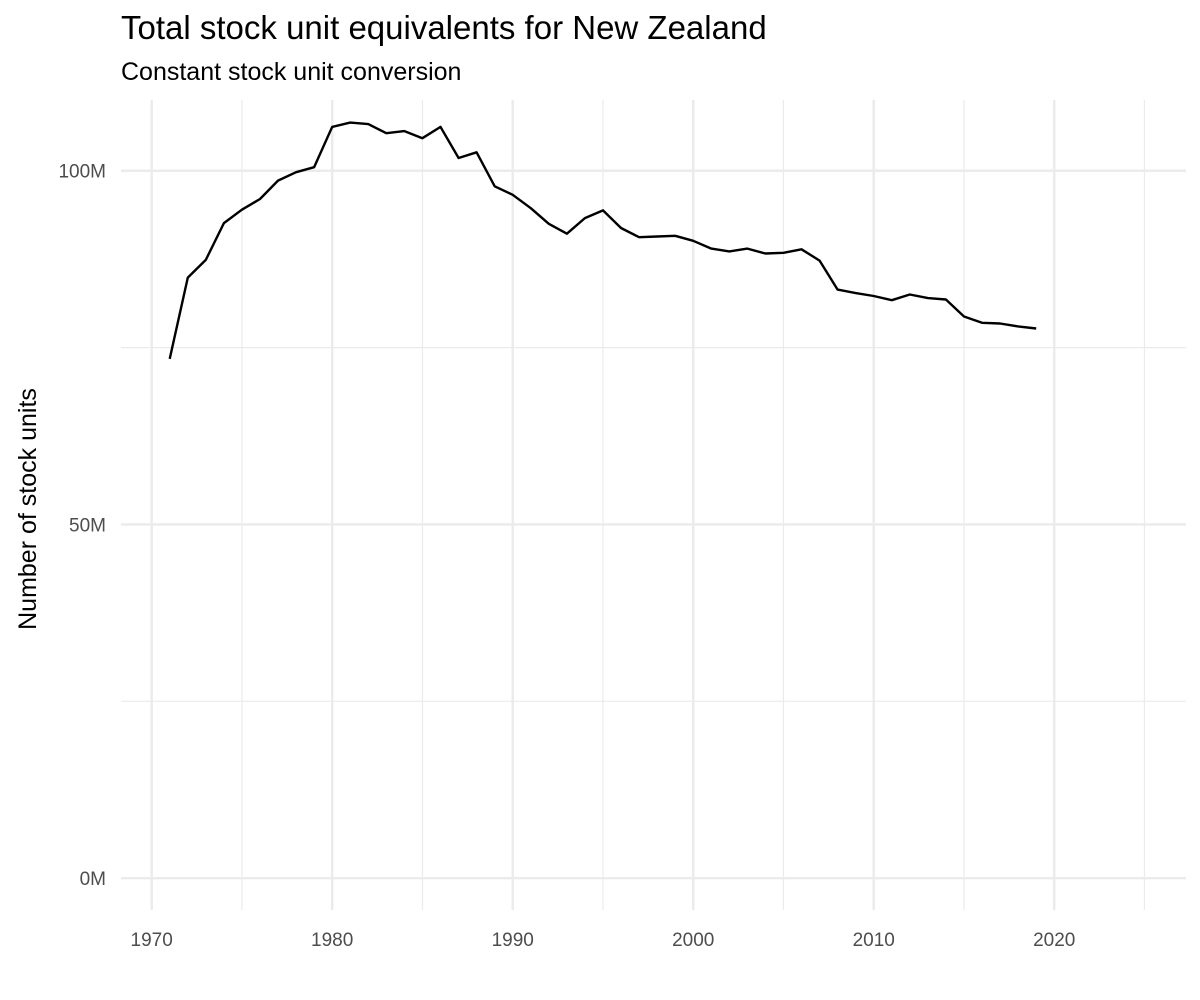  What do you see at coordinates (28, 509) in the screenshot?
I see `y-axis-title: Number of stock units` at bounding box center [28, 509].